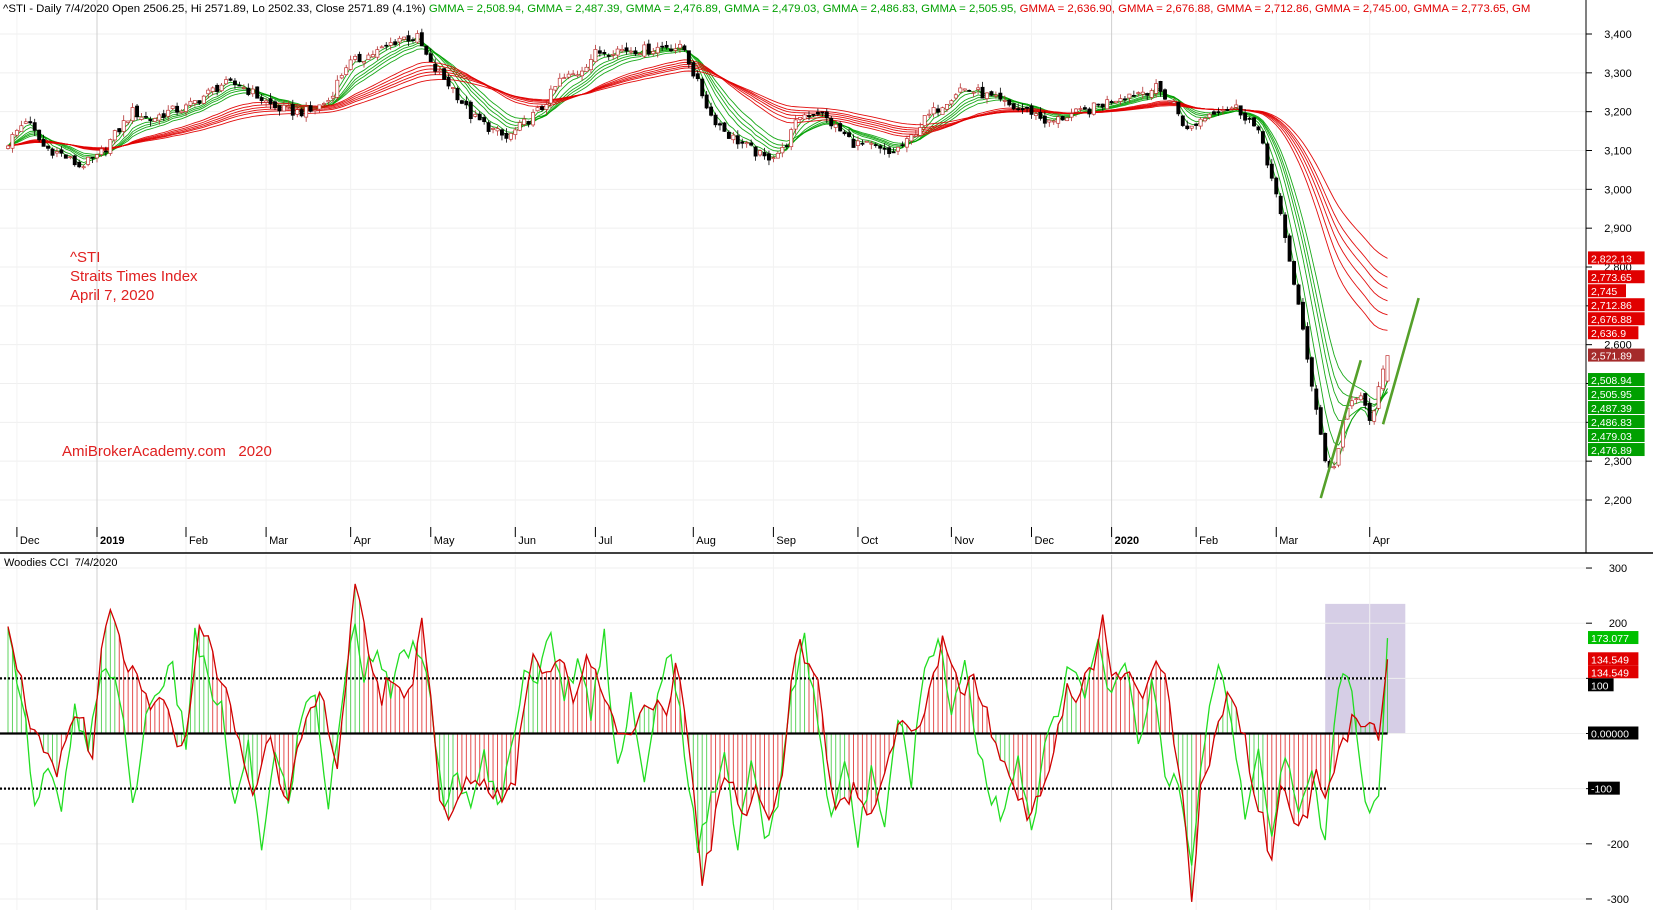 Image resolution: width=1653 pixels, height=910 pixels. What do you see at coordinates (1611, 381) in the screenshot?
I see `value-label-text: 2,508.94` at bounding box center [1611, 381].